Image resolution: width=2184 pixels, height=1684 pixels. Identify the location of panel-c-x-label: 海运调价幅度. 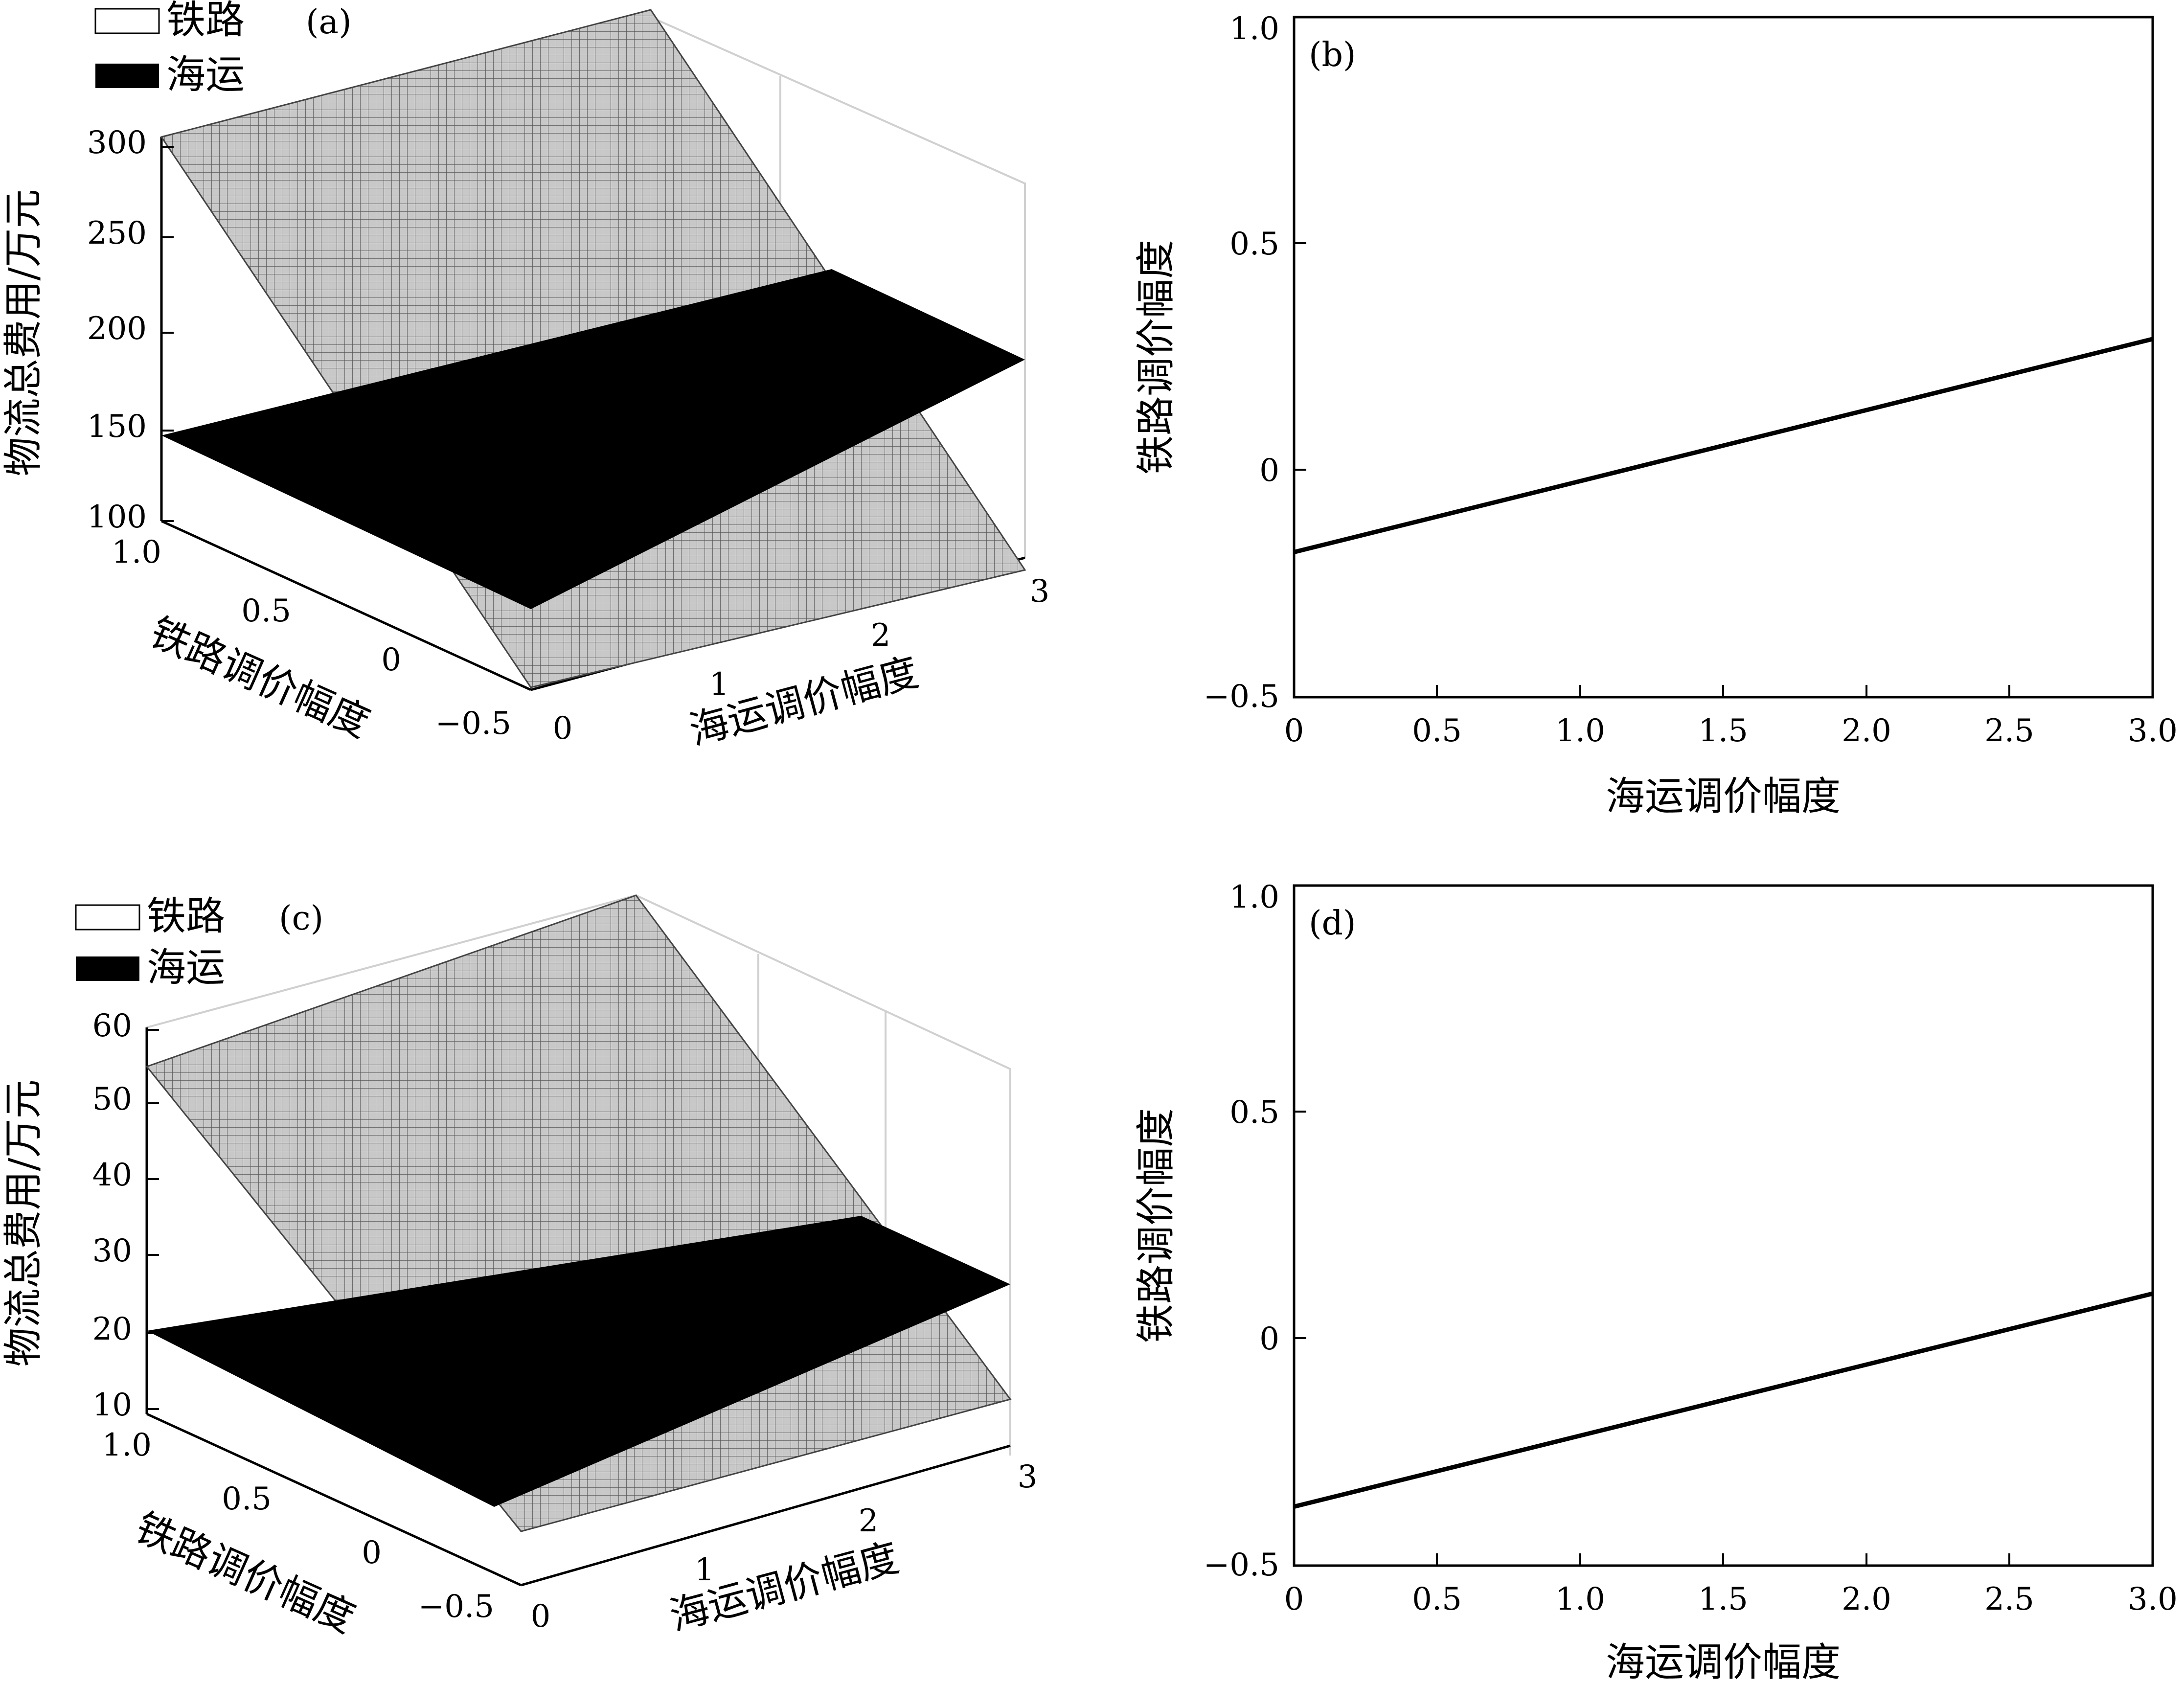
(784, 1586).